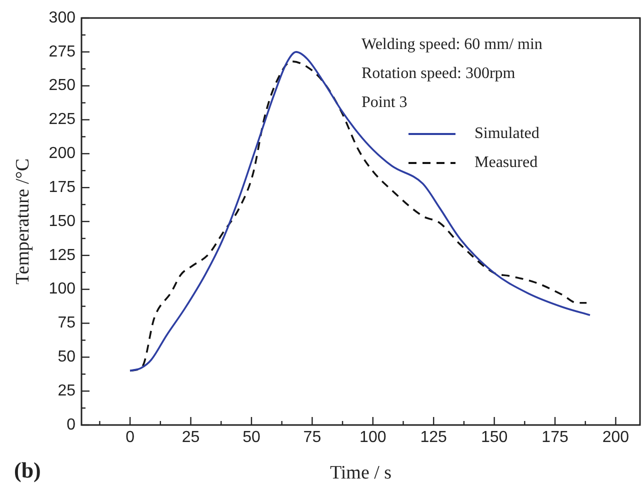  I want to click on y-tick-label: 25, so click(67, 391).